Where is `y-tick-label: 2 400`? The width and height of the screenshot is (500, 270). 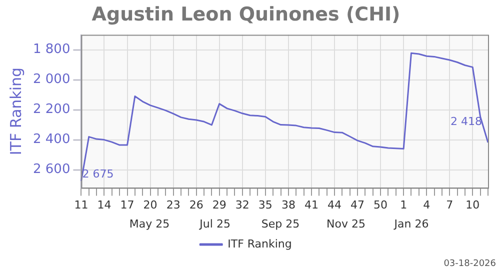
y-tick-label: 2 400 is located at coordinates (51, 140).